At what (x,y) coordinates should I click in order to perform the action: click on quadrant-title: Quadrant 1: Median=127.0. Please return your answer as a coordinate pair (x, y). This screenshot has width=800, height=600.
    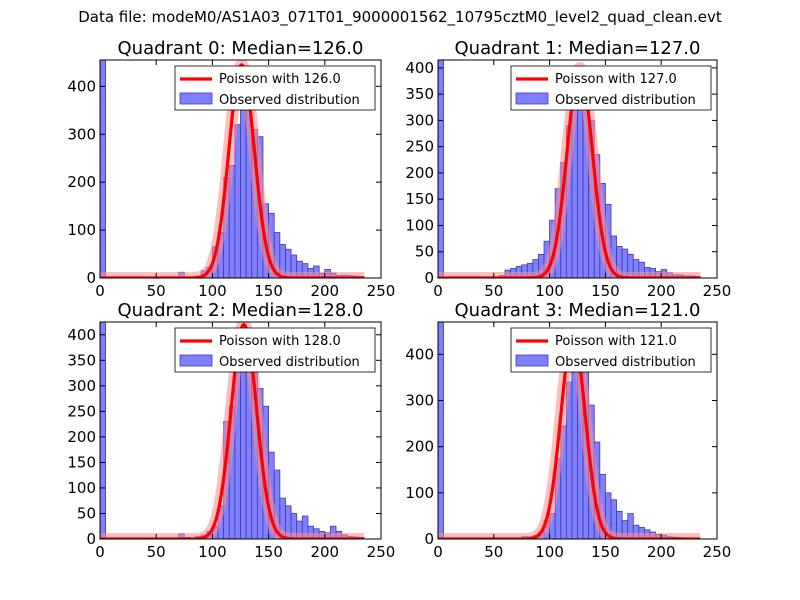
    Looking at the image, I should click on (578, 48).